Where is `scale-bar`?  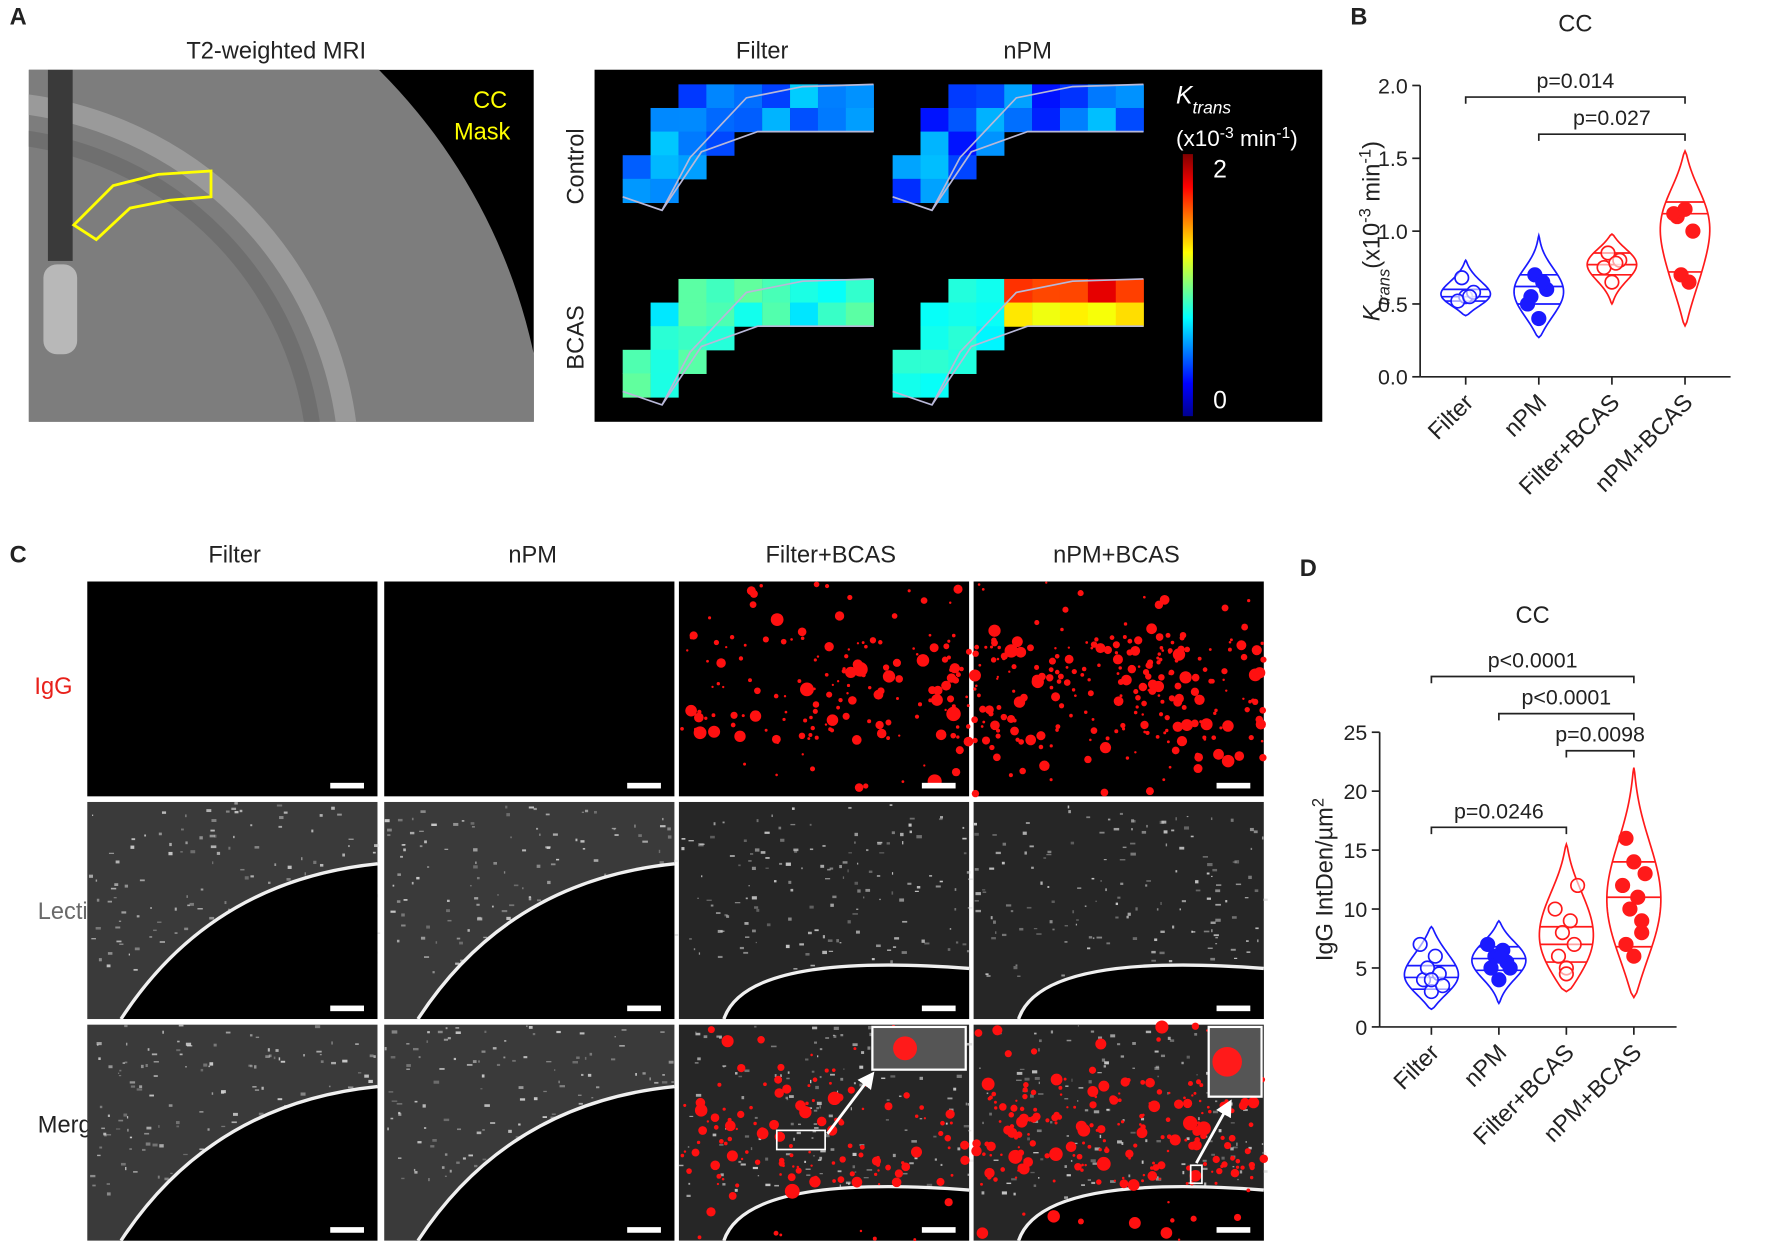 scale-bar is located at coordinates (938, 1230).